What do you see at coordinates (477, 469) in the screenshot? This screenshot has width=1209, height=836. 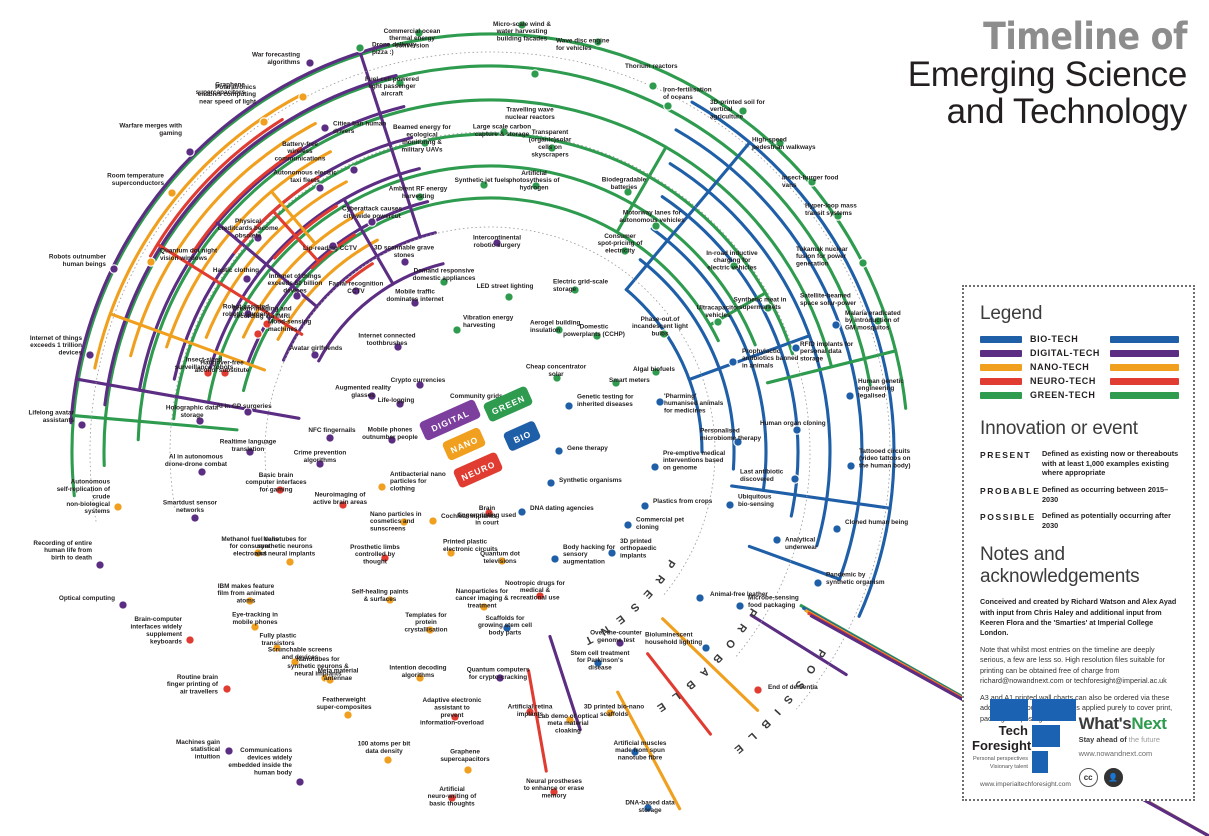 I see `hub-chip-neuro: NEURO` at bounding box center [477, 469].